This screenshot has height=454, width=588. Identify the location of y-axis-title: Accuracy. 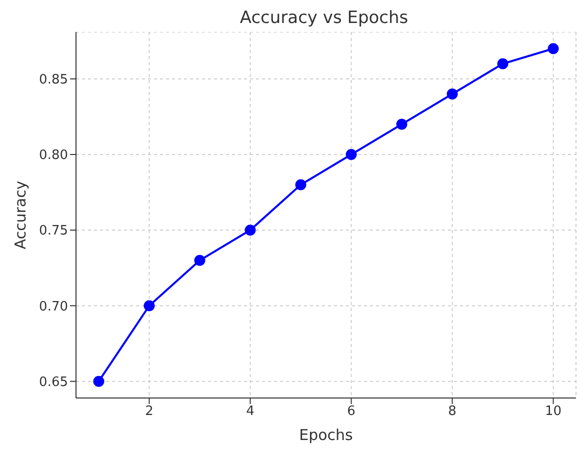
(20, 215).